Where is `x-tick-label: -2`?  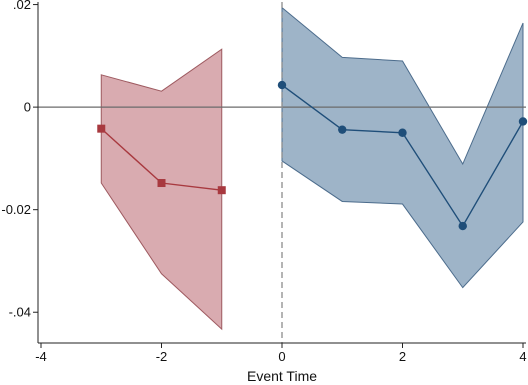
x-tick-label: -2 is located at coordinates (162, 356).